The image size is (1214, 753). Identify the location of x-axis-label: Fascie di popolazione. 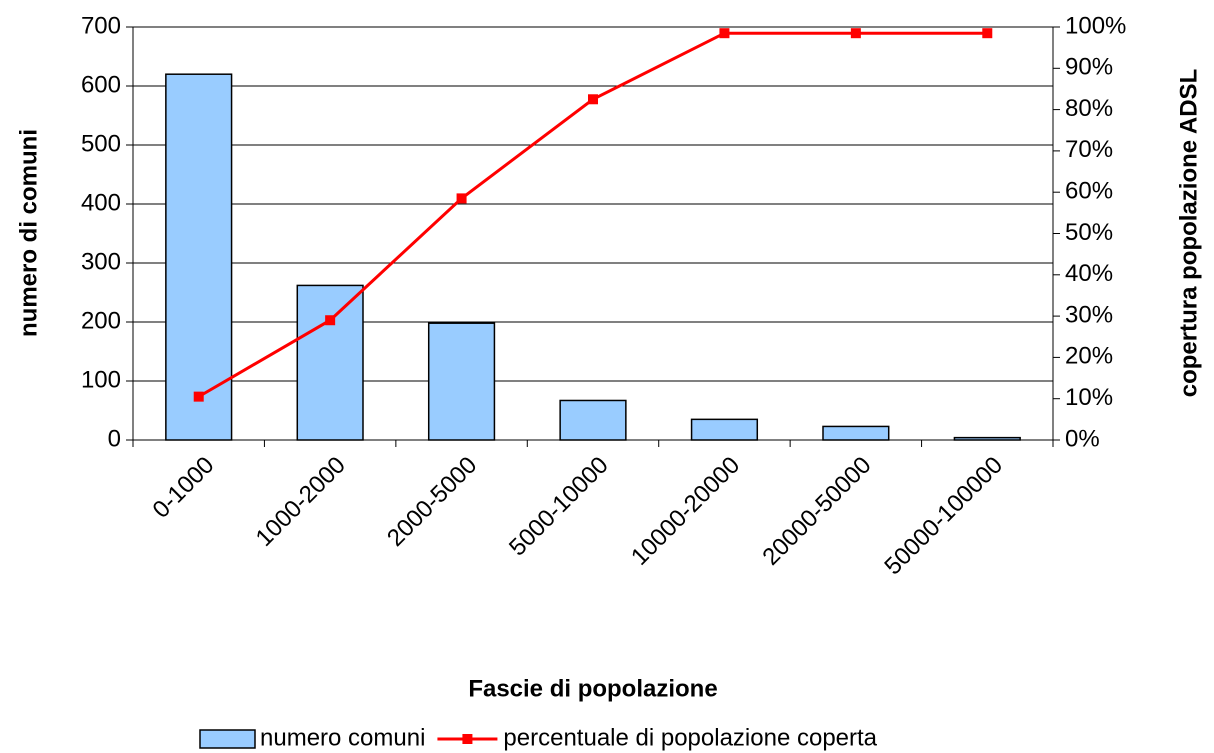
(592, 688).